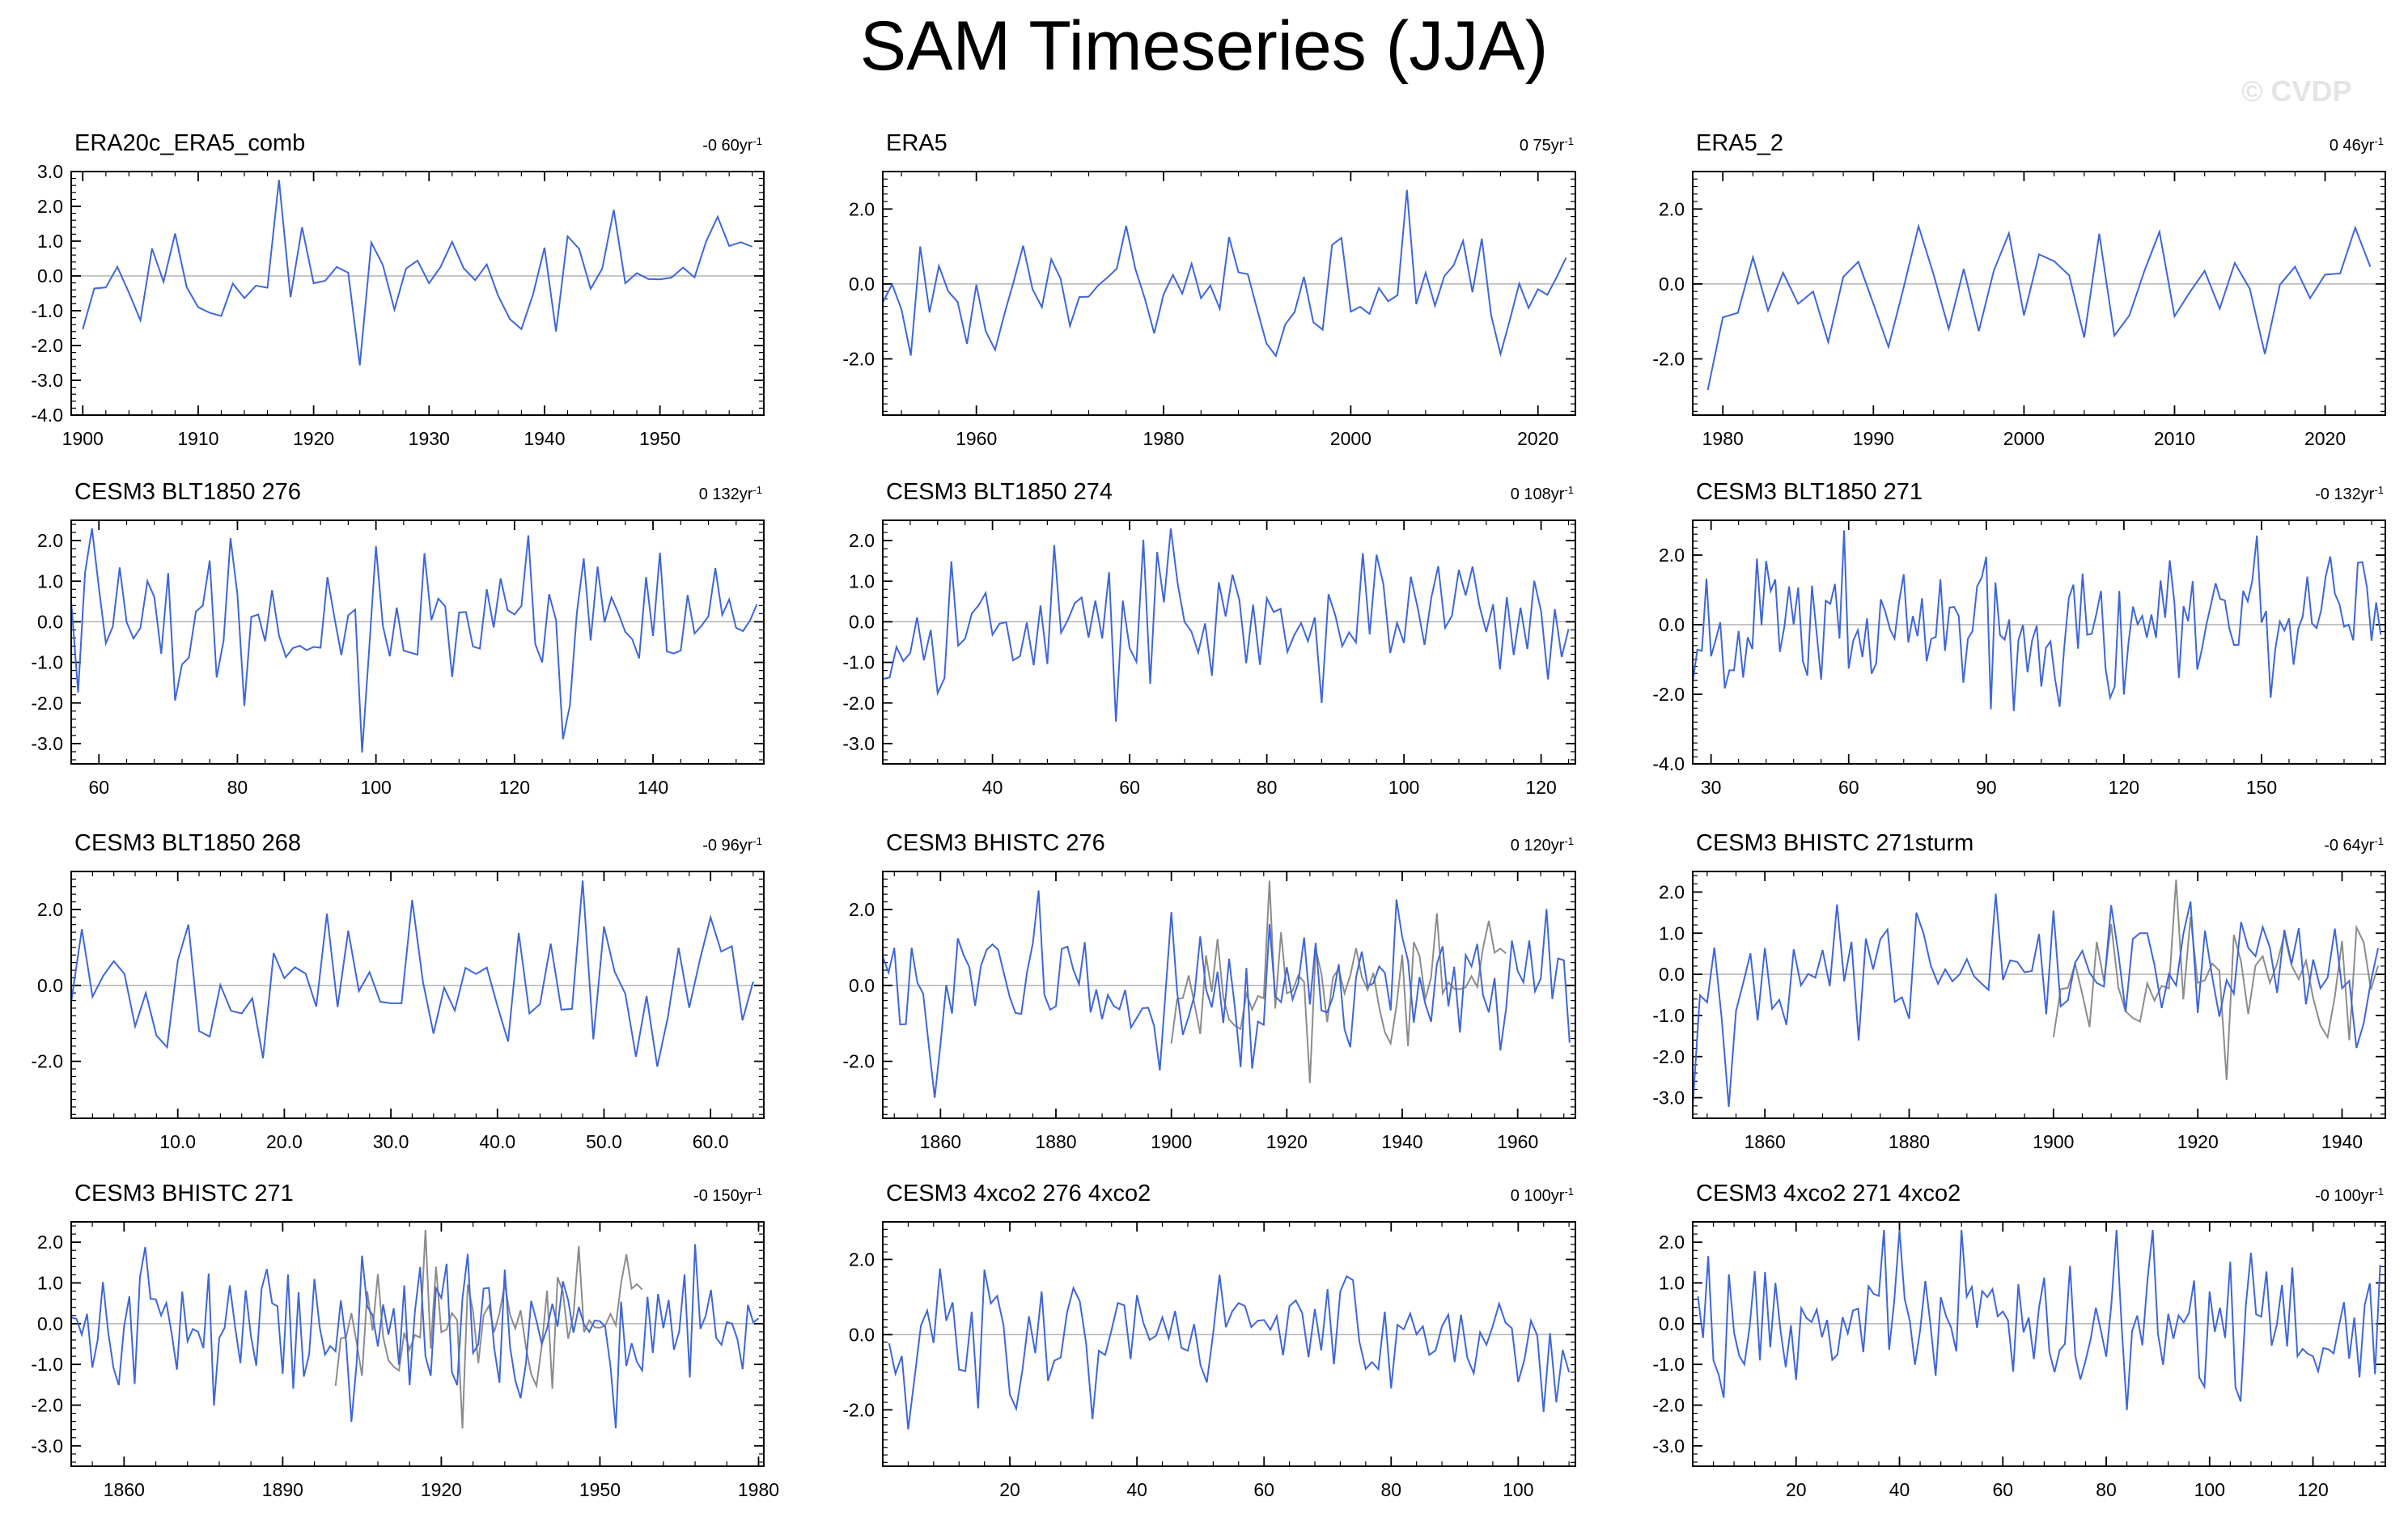  Describe the element at coordinates (917, 143) in the screenshot. I see `panel-title: ERA5` at that location.